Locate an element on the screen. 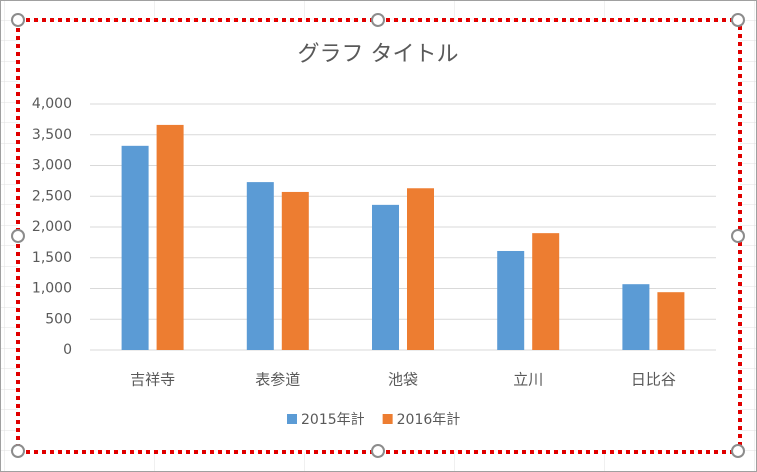 The height and width of the screenshot is (472, 757). y-tick-label: 2,000 is located at coordinates (52, 227).